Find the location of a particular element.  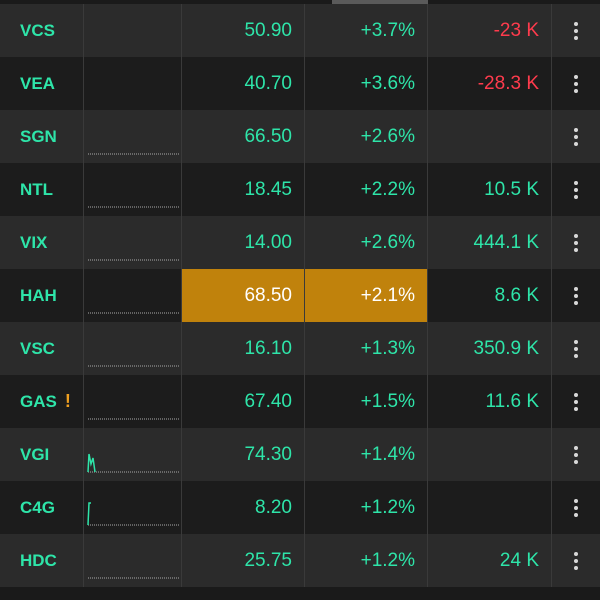

symbol-cell: NTL is located at coordinates (42, 189).